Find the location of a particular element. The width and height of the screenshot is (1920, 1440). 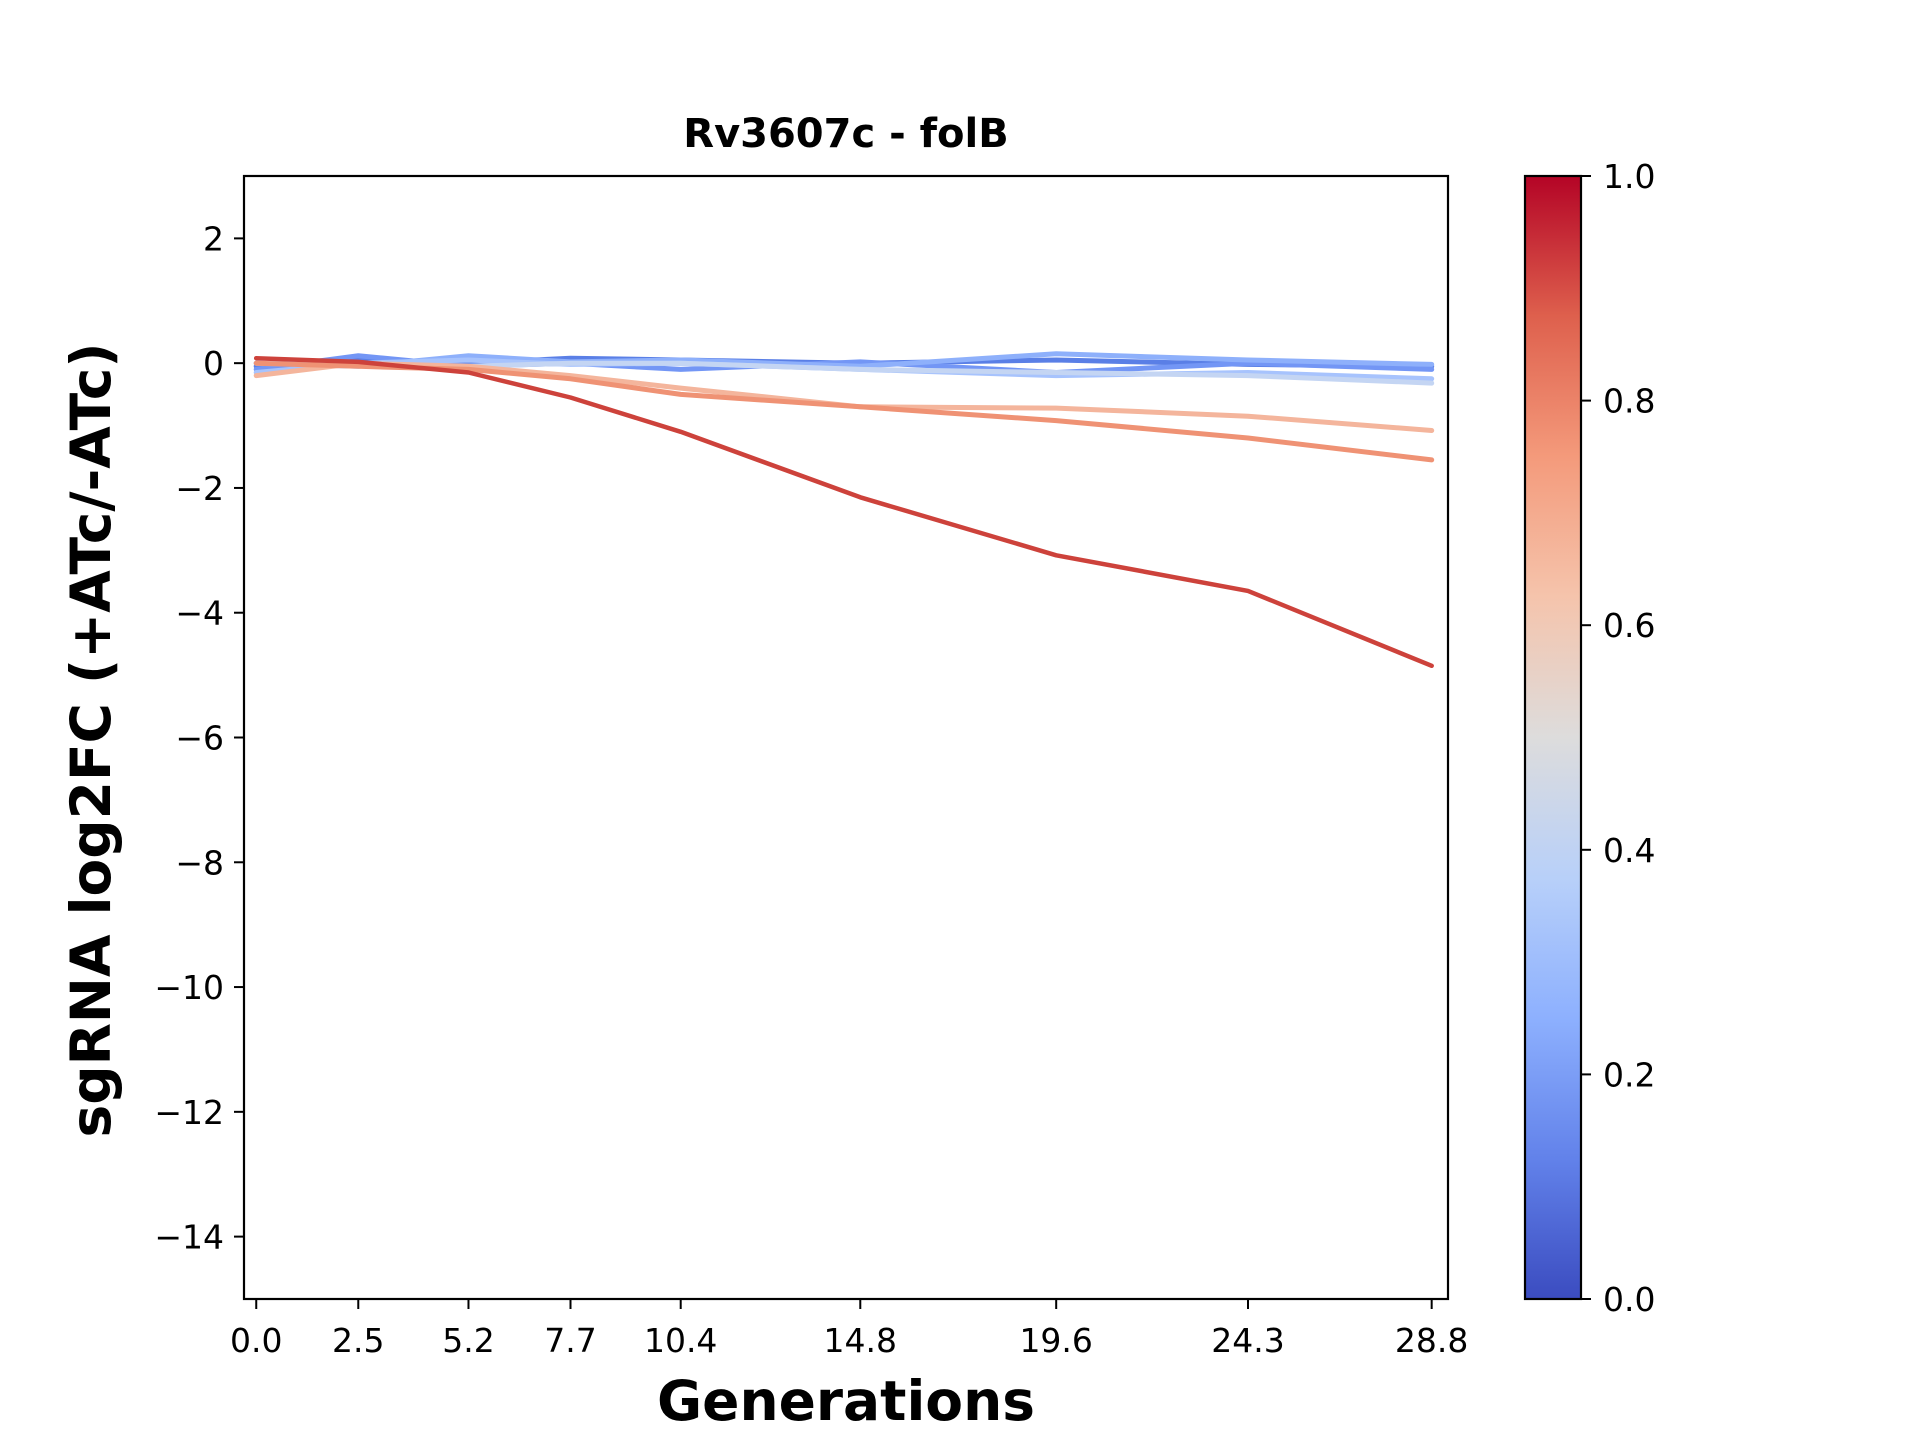

y-tick-label: −14 is located at coordinates (189, 1237).